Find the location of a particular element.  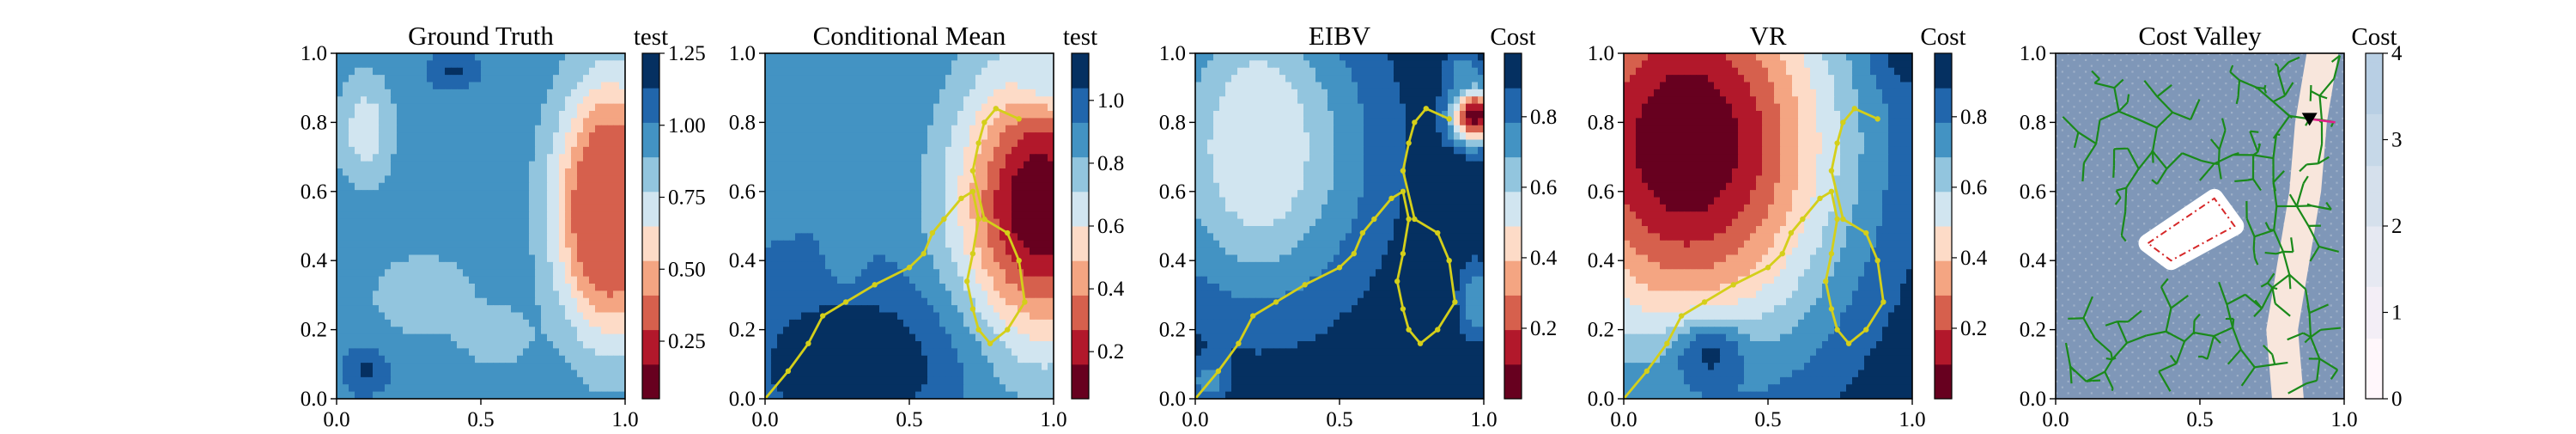

chart-title: Ground Truth is located at coordinates (481, 36).